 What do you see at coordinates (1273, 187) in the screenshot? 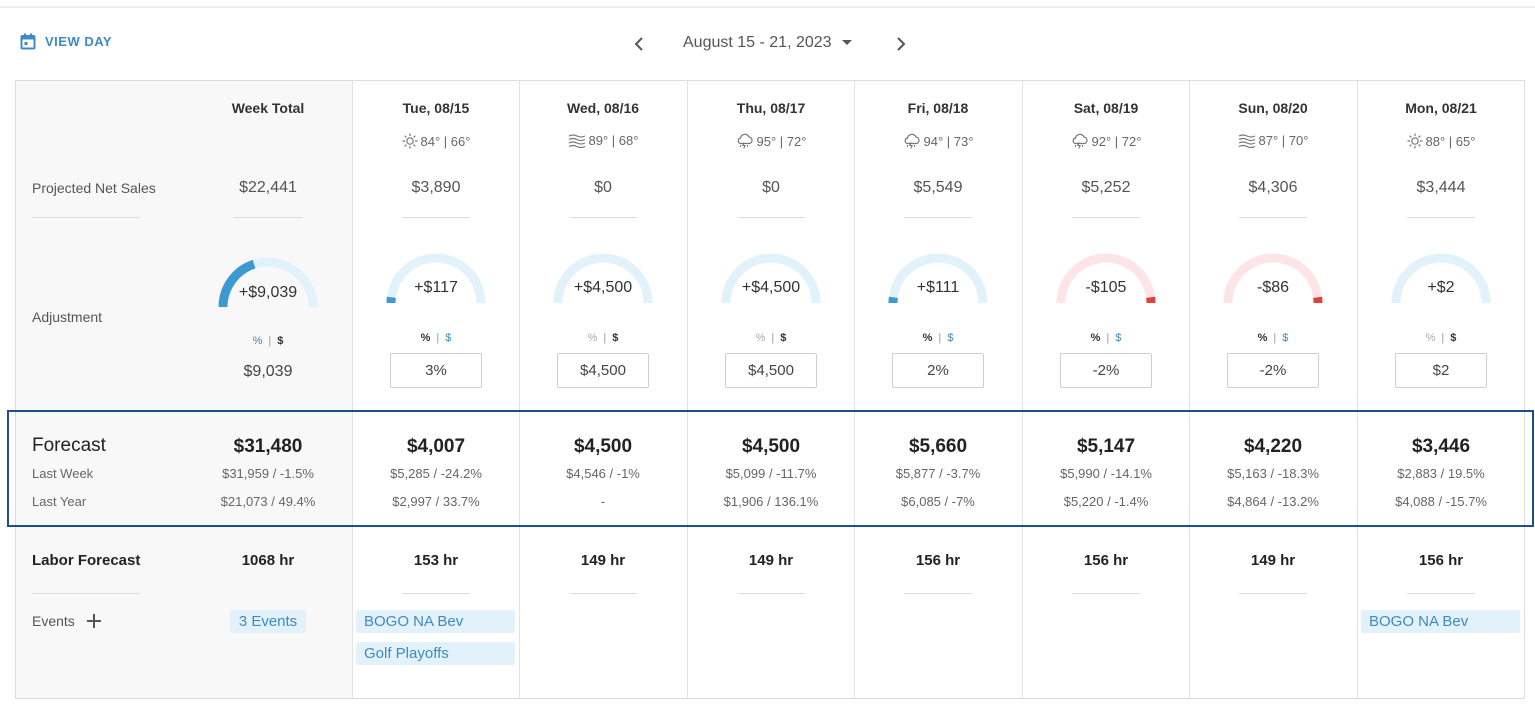
I see `day-projected-net-sales: $4,306` at bounding box center [1273, 187].